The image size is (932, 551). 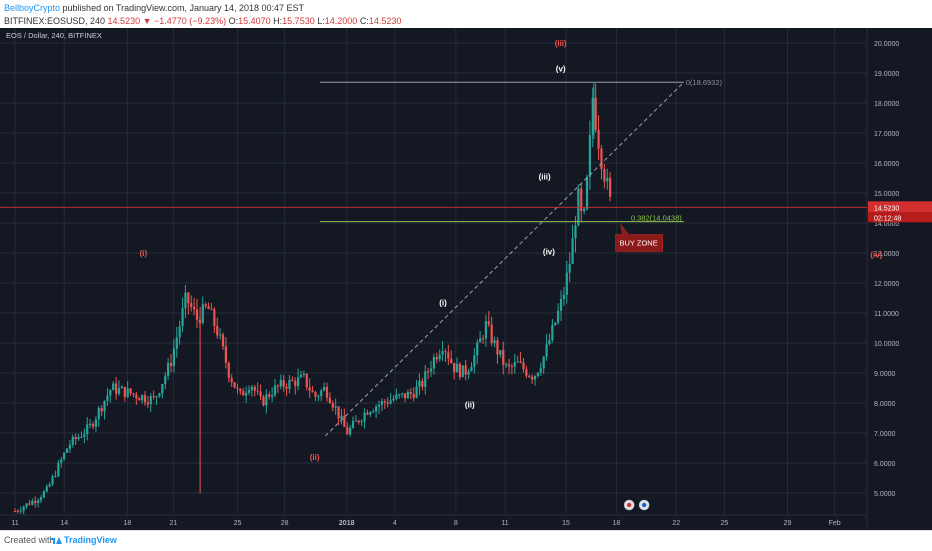 I want to click on x-tick-label: 25, so click(x=725, y=523).